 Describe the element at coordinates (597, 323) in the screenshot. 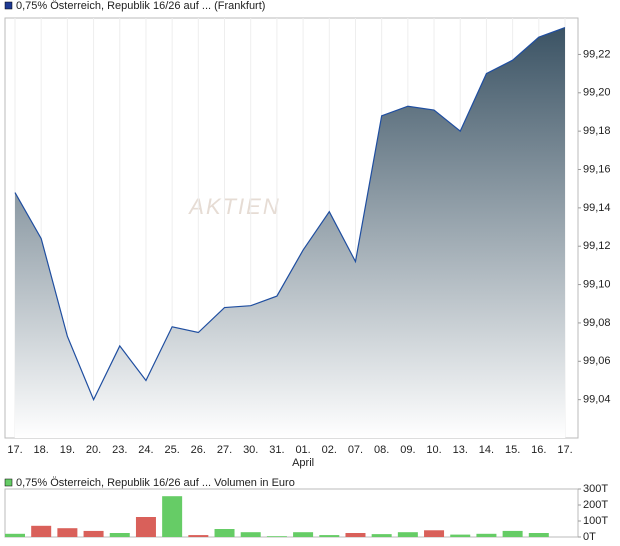

I see `y-tick-label: 99,08` at that location.